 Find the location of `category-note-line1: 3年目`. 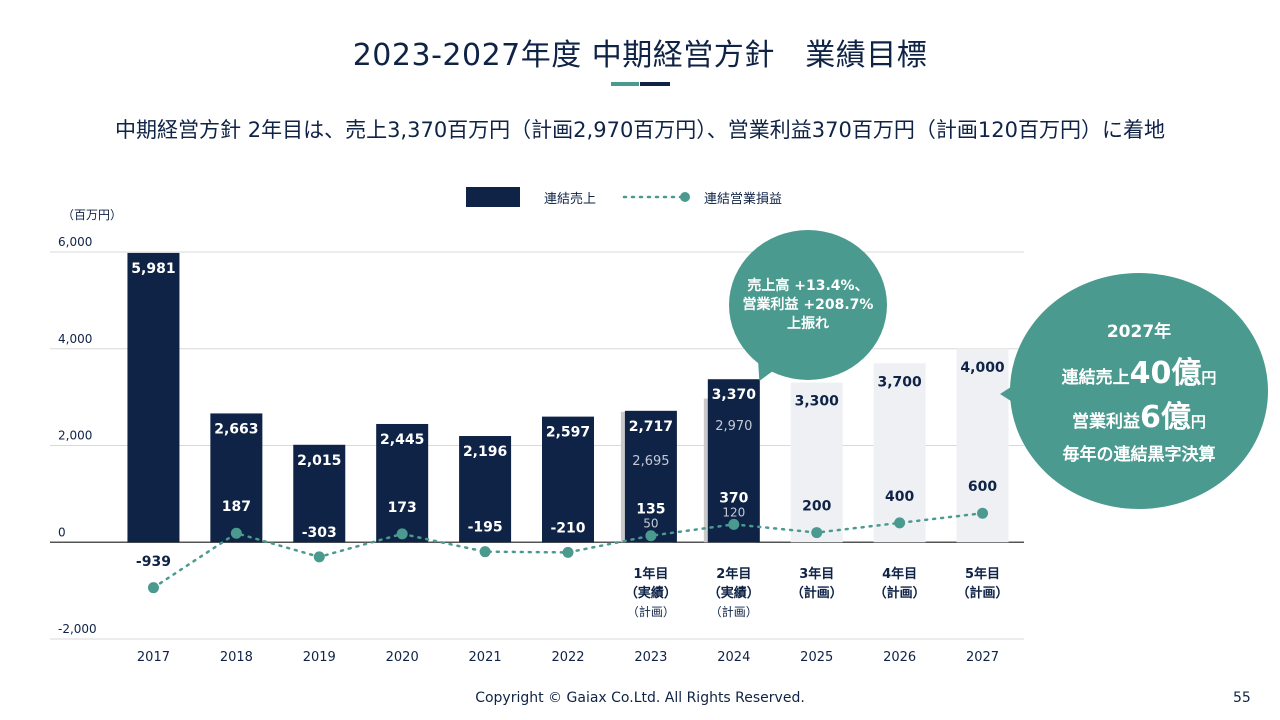

category-note-line1: 3年目 is located at coordinates (816, 574).